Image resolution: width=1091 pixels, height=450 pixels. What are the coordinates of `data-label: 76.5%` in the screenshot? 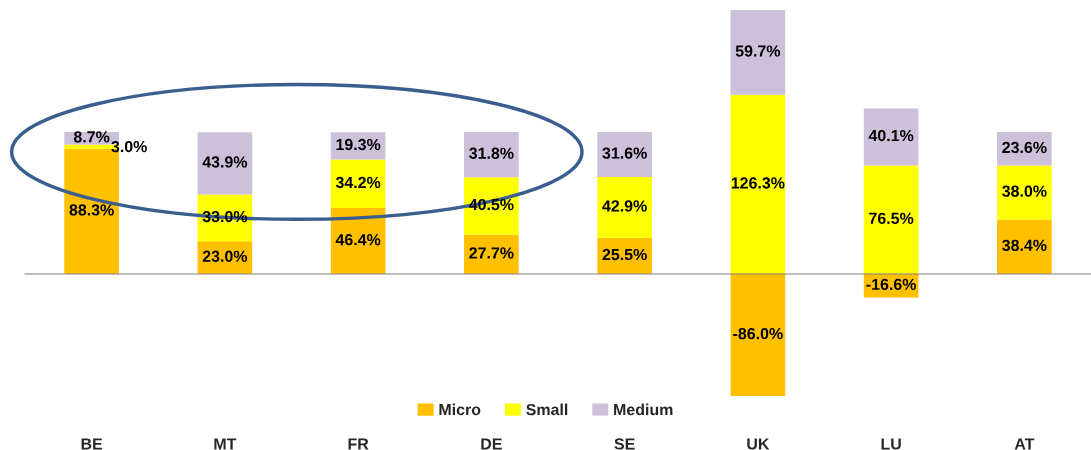 It's located at (891, 218).